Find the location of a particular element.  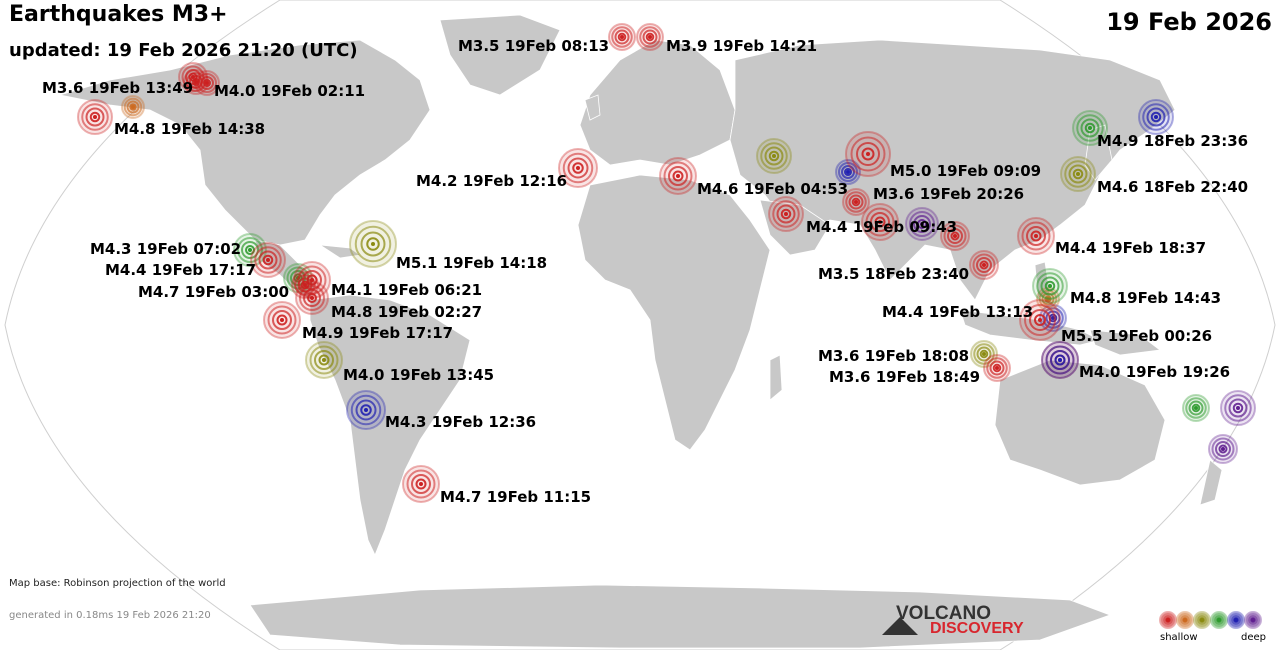

page-title: Earthquakes M3+ is located at coordinates (118, 14).